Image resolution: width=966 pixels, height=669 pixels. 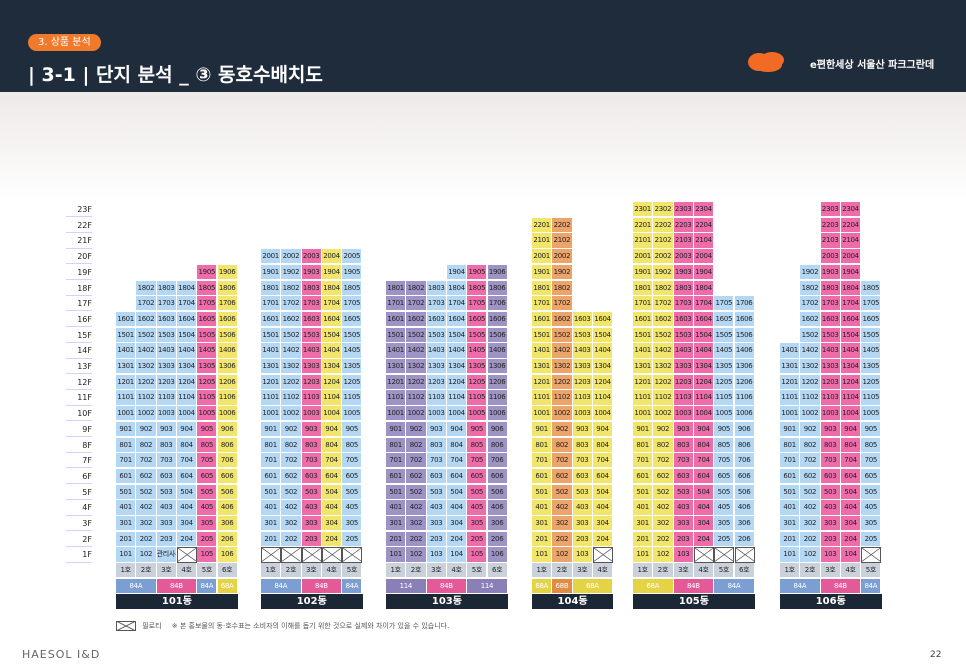 I want to click on unit-cell: 603, so click(x=436, y=476).